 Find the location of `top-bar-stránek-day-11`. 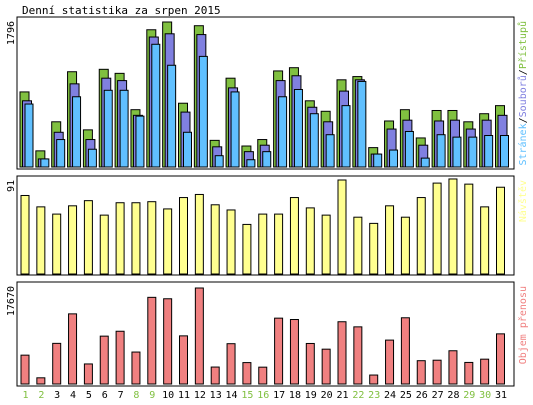

top-bar-stránek-day-11 is located at coordinates (187, 149).